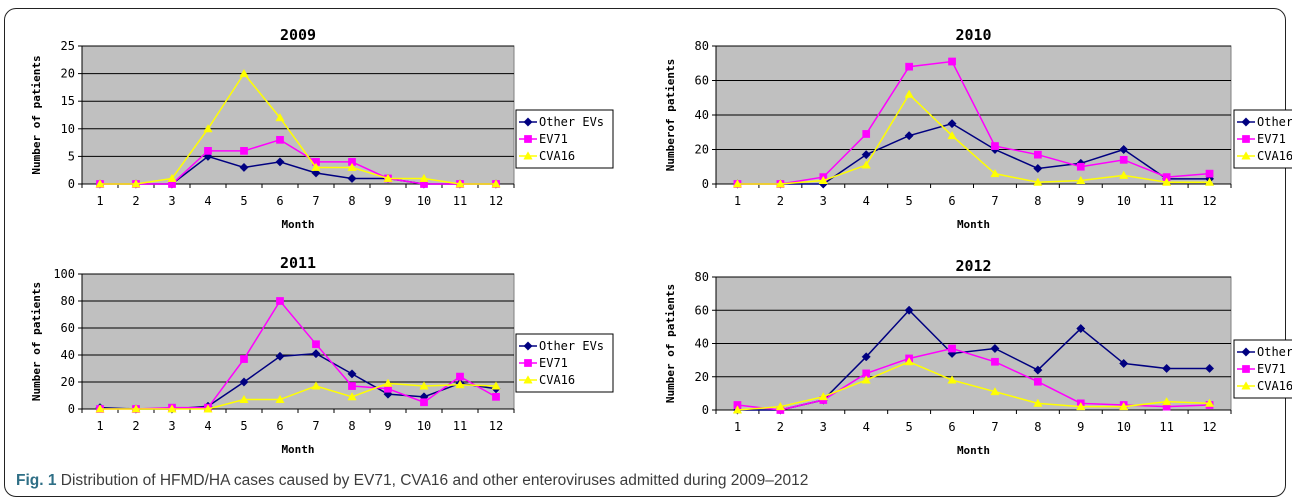 The height and width of the screenshot is (501, 1292). I want to click on legend-label: EV71, so click(1271, 369).